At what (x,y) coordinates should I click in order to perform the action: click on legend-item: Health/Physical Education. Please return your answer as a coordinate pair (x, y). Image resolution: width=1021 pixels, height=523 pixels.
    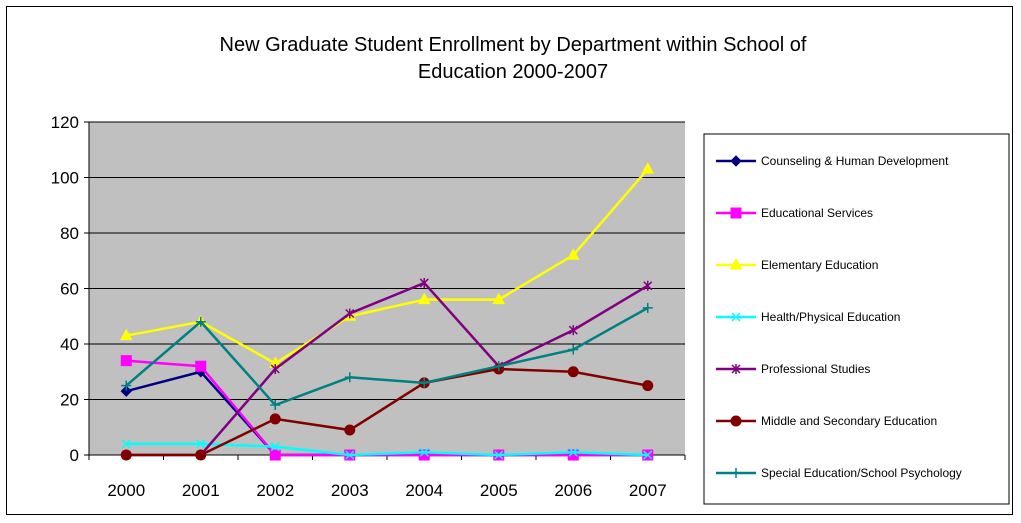
    Looking at the image, I should click on (808, 317).